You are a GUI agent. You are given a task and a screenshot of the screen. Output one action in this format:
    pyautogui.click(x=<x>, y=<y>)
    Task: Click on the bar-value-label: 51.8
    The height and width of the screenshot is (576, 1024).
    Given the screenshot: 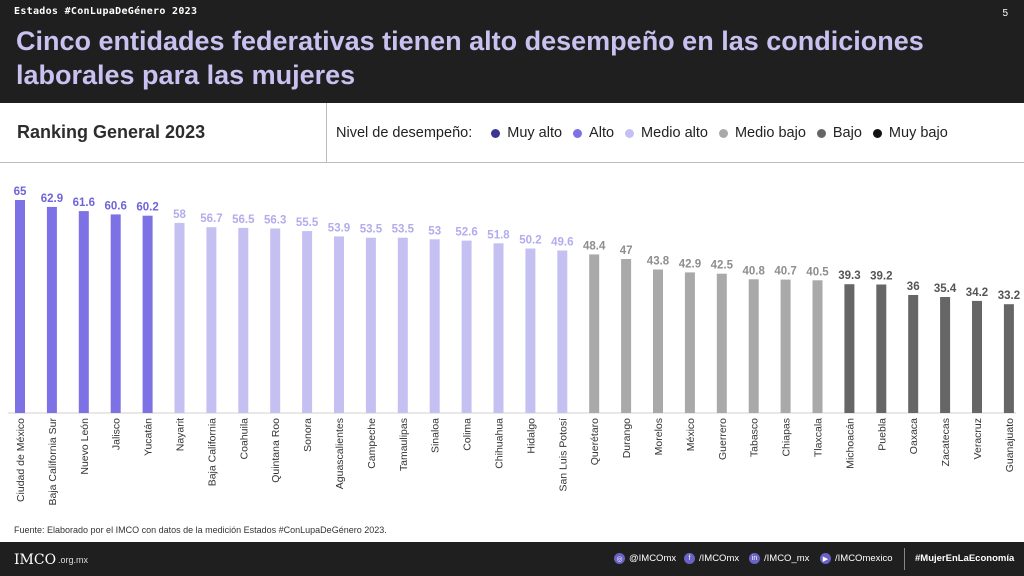 What is the action you would take?
    pyautogui.click(x=498, y=235)
    